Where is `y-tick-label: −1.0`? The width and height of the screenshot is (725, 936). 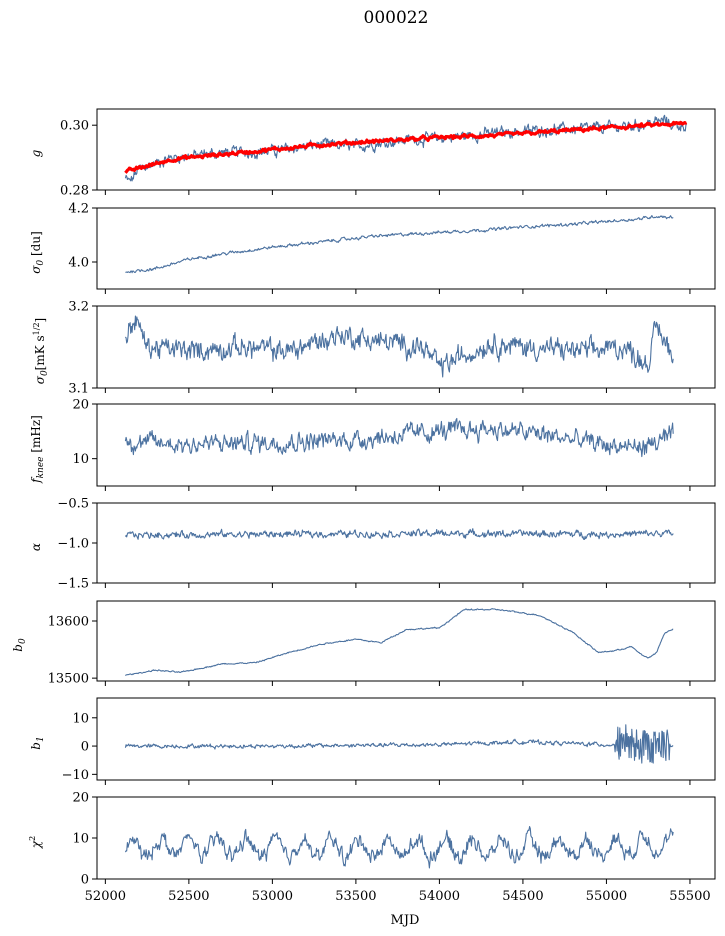 y-tick-label: −1.0 is located at coordinates (73, 544).